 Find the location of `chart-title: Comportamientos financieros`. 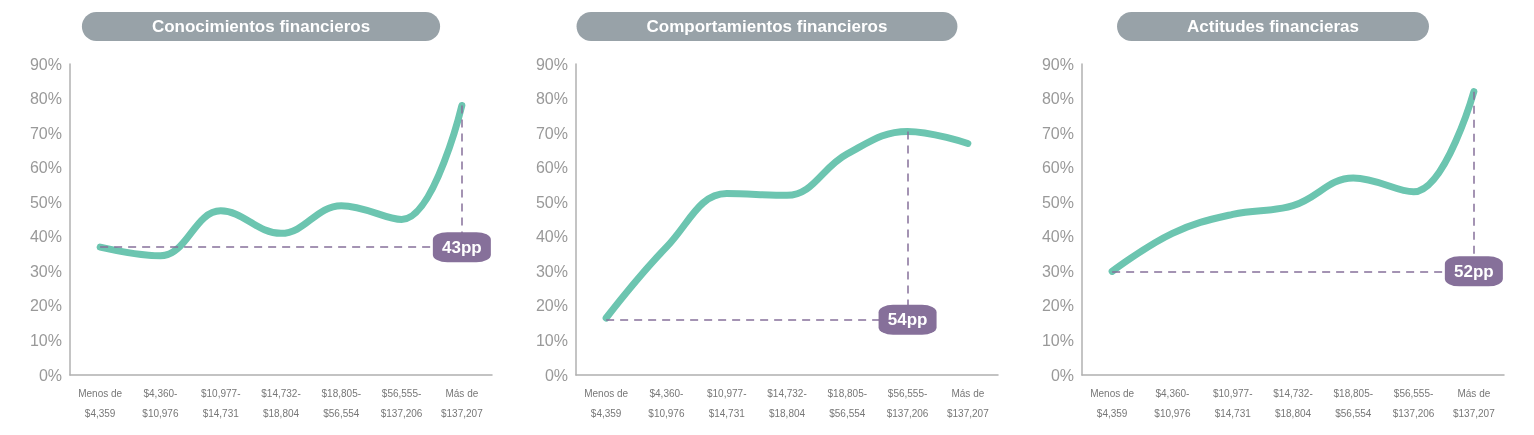

chart-title: Comportamientos financieros is located at coordinates (767, 26).